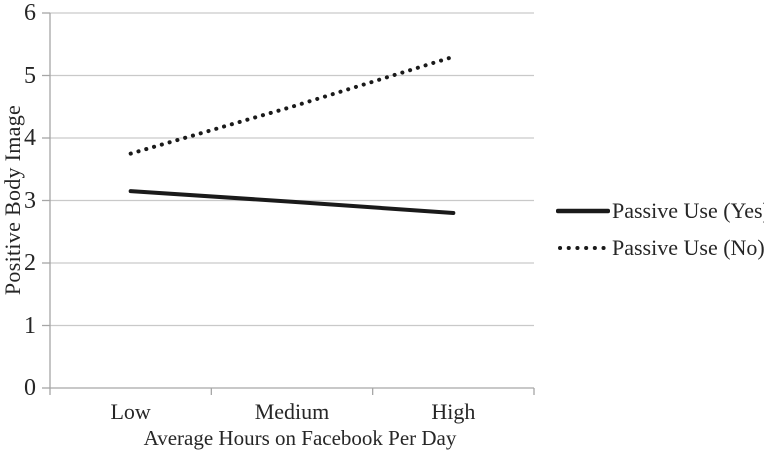  I want to click on x-category-label: Medium, so click(292, 411).